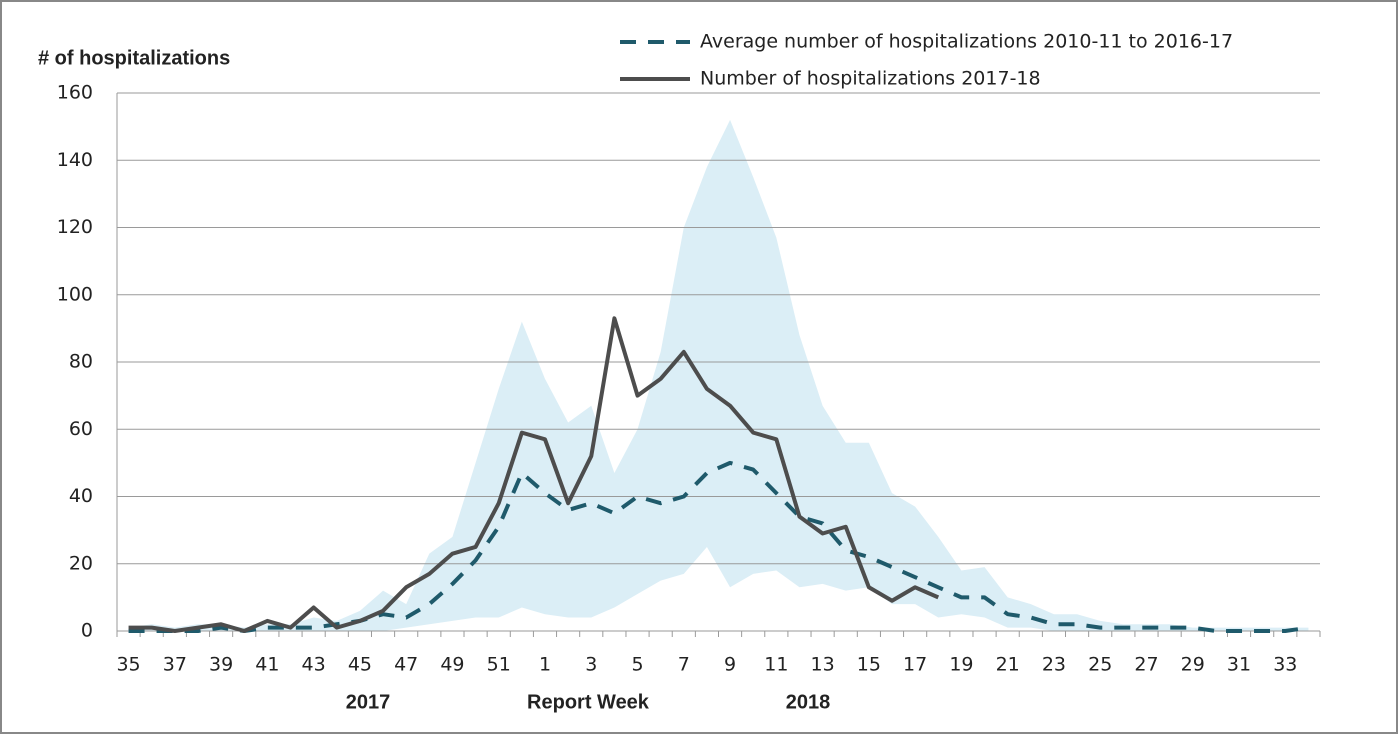 This screenshot has width=1398, height=734. I want to click on x-tick-label: 49, so click(452, 665).